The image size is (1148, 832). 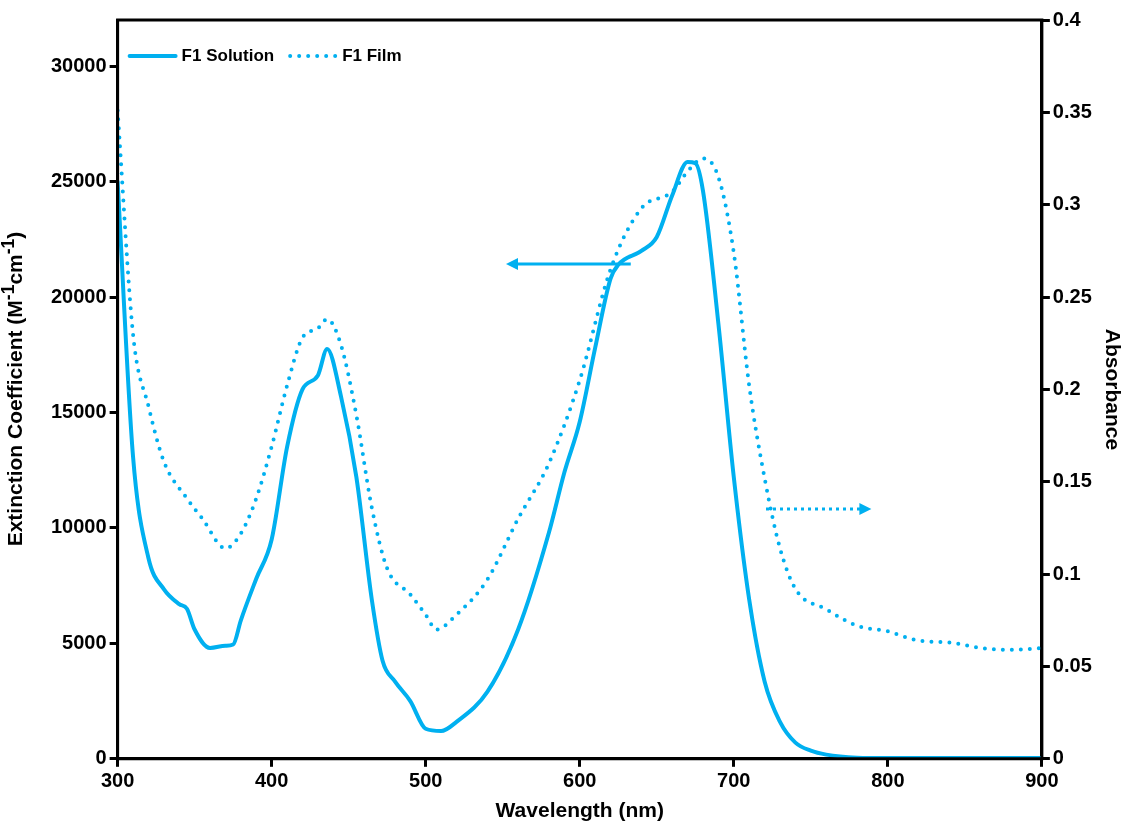 I want to click on y2-tick-label: 0, so click(x=1058, y=757).